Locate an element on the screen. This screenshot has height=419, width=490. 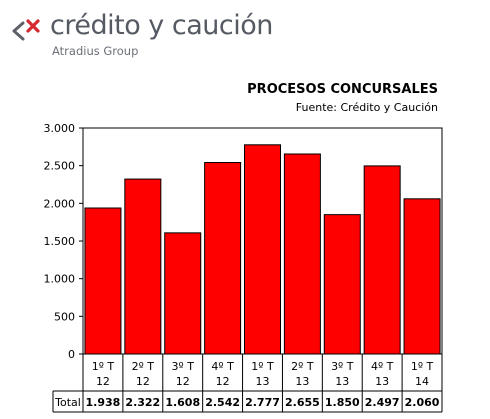
logo-mark-icon is located at coordinates (26, 30).